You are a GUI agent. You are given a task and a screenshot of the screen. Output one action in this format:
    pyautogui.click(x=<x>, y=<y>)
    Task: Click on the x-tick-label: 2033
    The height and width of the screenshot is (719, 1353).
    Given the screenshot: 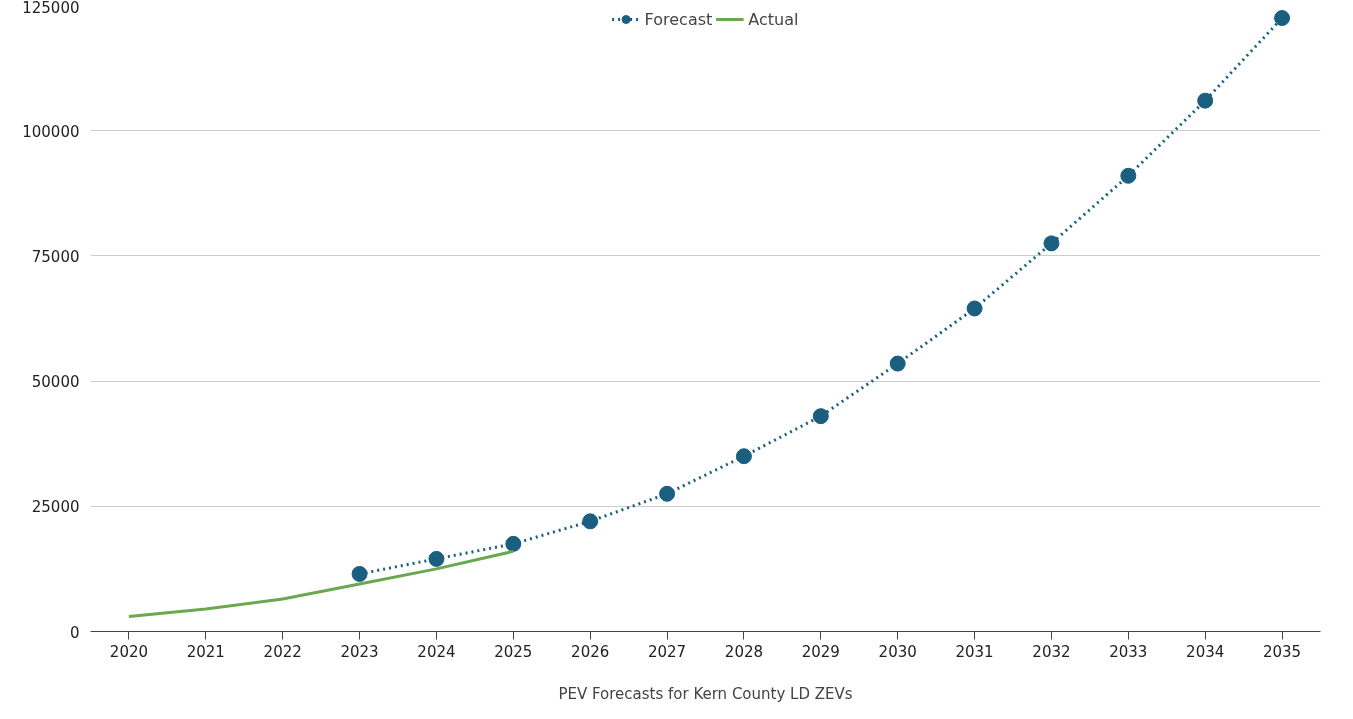 What is the action you would take?
    pyautogui.click(x=1128, y=651)
    